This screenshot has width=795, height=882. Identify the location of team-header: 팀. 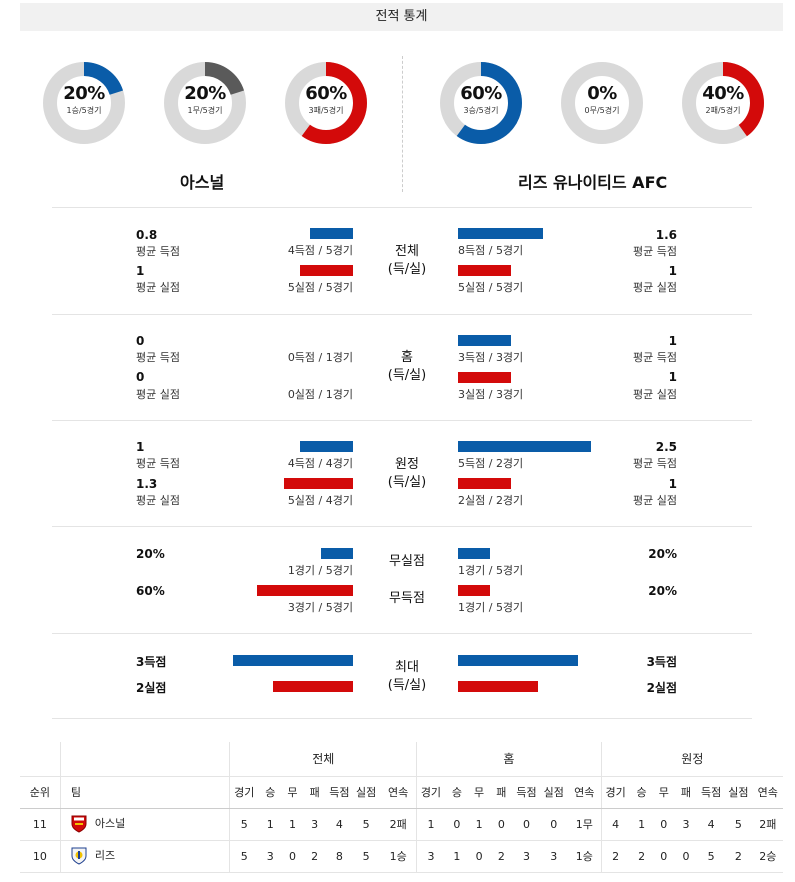
(144, 792).